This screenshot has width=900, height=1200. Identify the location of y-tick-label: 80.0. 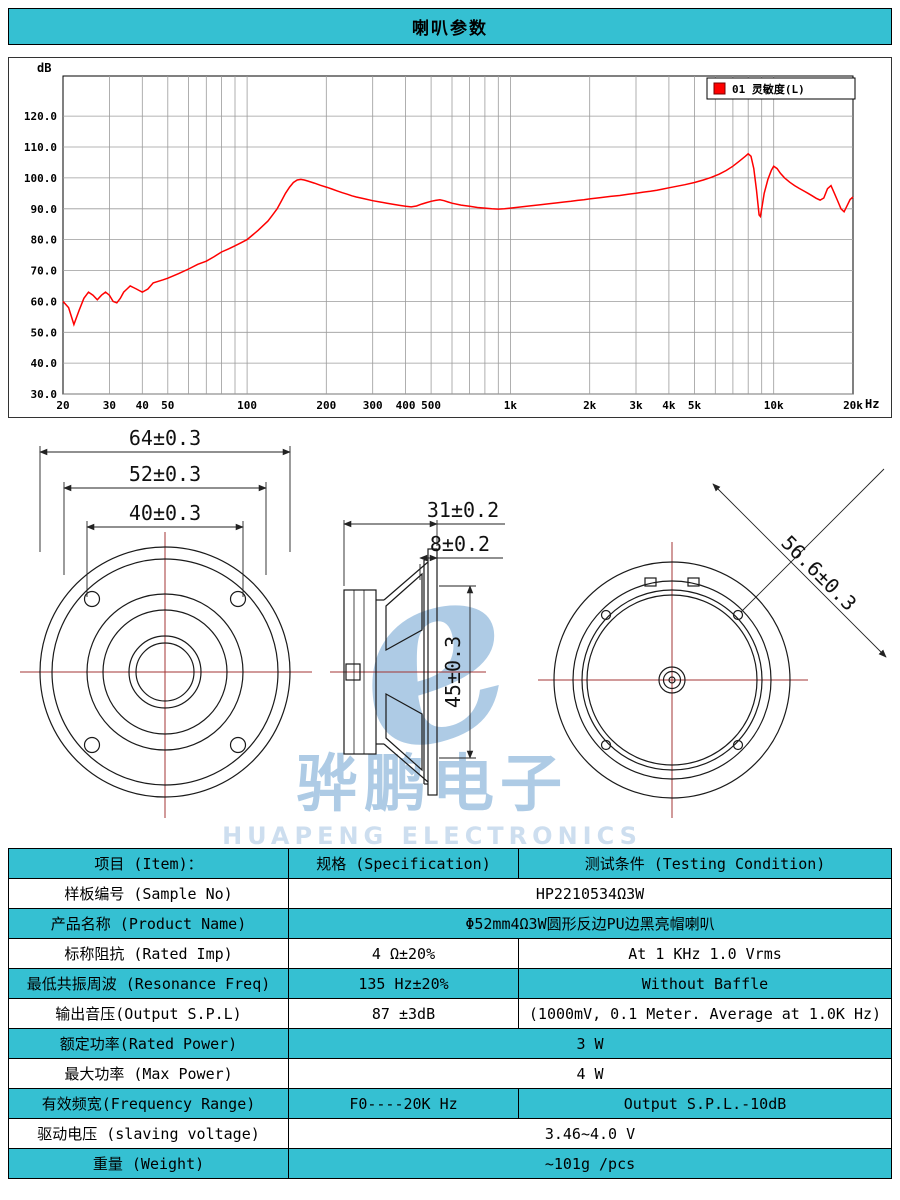
(44, 240).